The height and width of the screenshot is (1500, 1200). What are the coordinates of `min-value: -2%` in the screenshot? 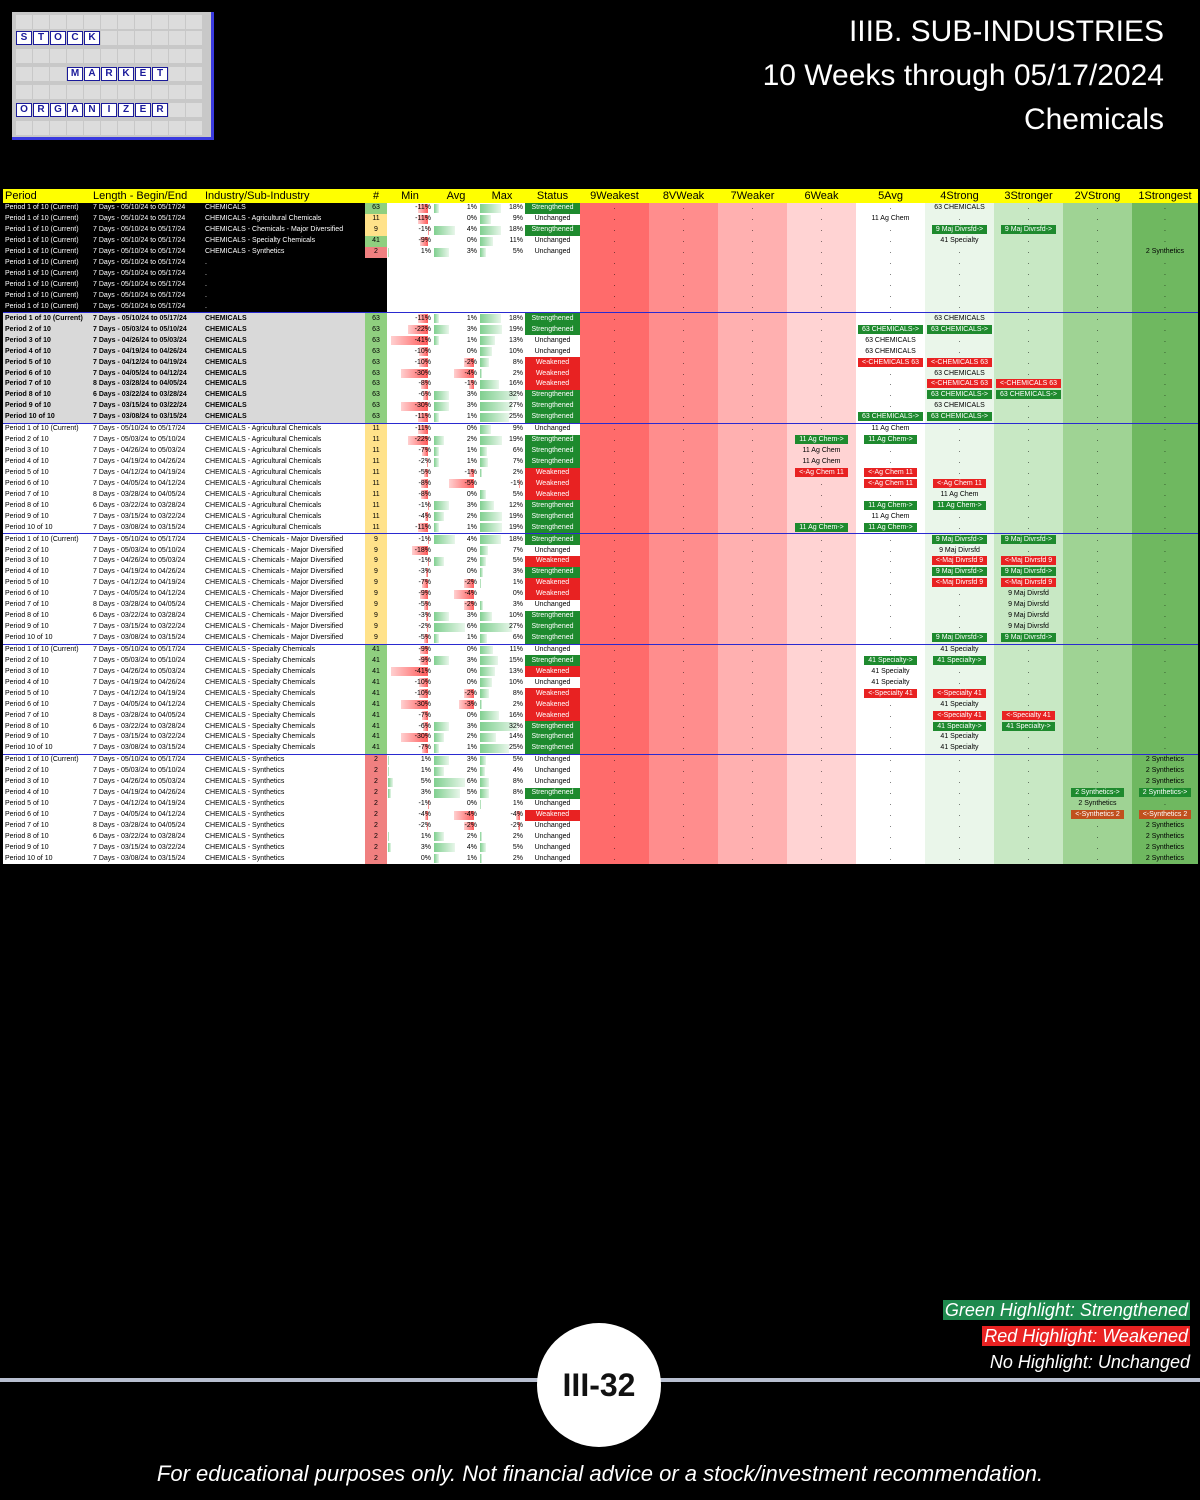 It's located at (424, 825).